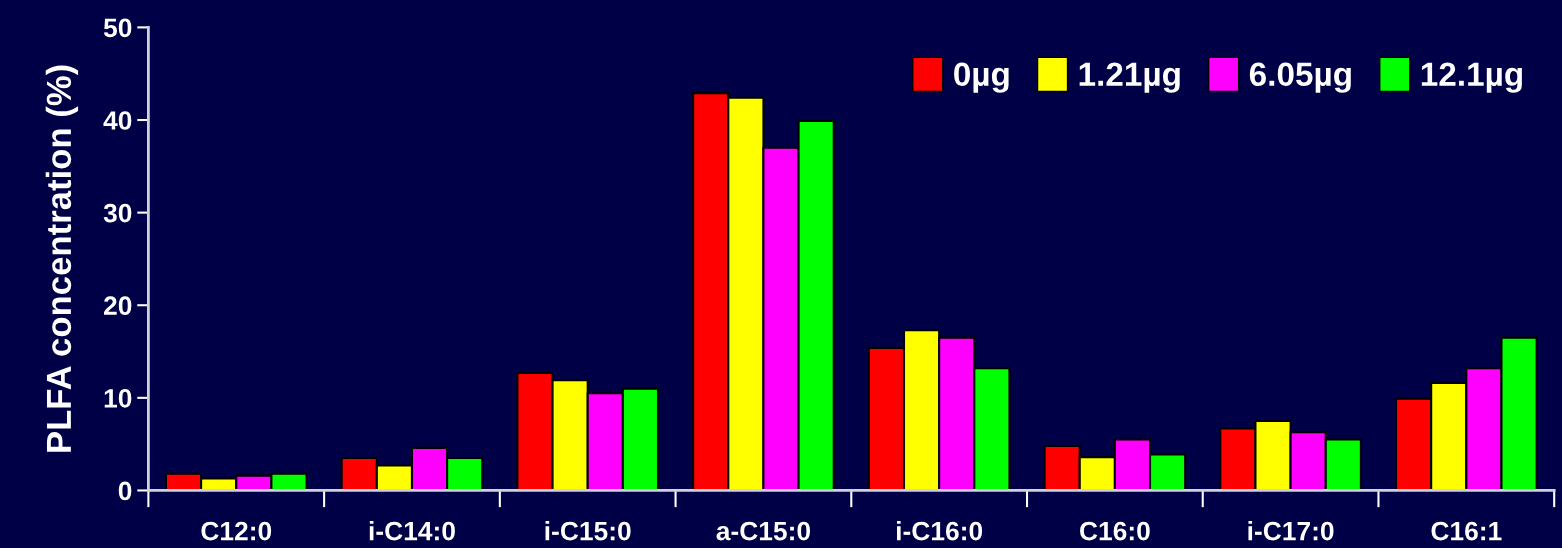 The width and height of the screenshot is (1562, 548). I want to click on y-tick-label: 30, so click(117, 213).